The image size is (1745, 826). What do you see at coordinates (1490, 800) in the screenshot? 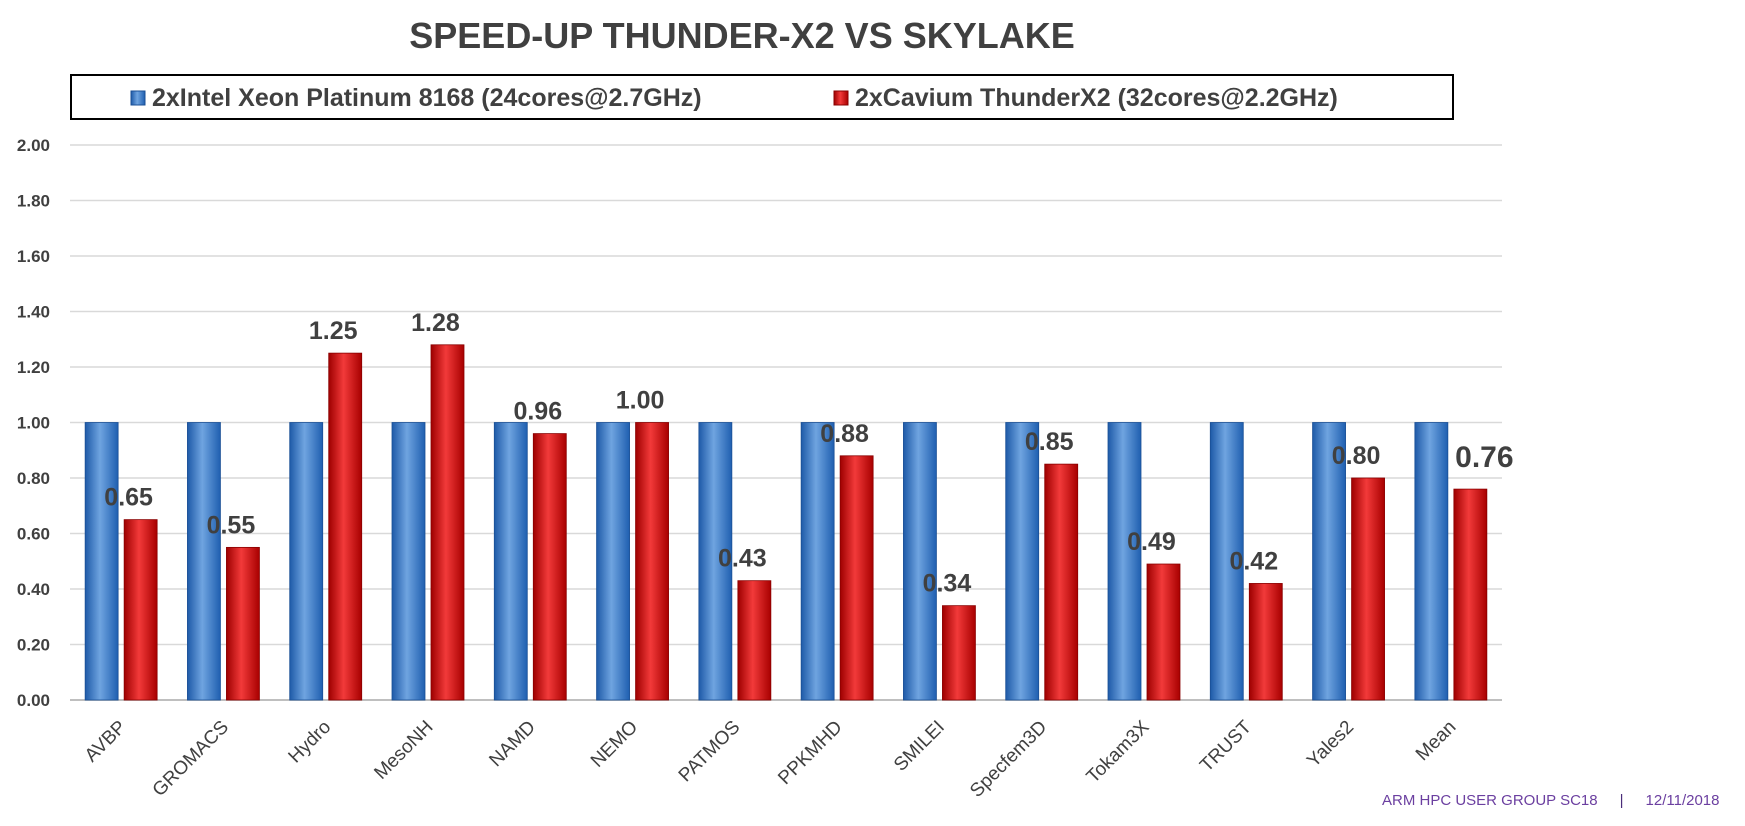
I see `footer-event: ARM HPC USER GROUP SC18` at bounding box center [1490, 800].